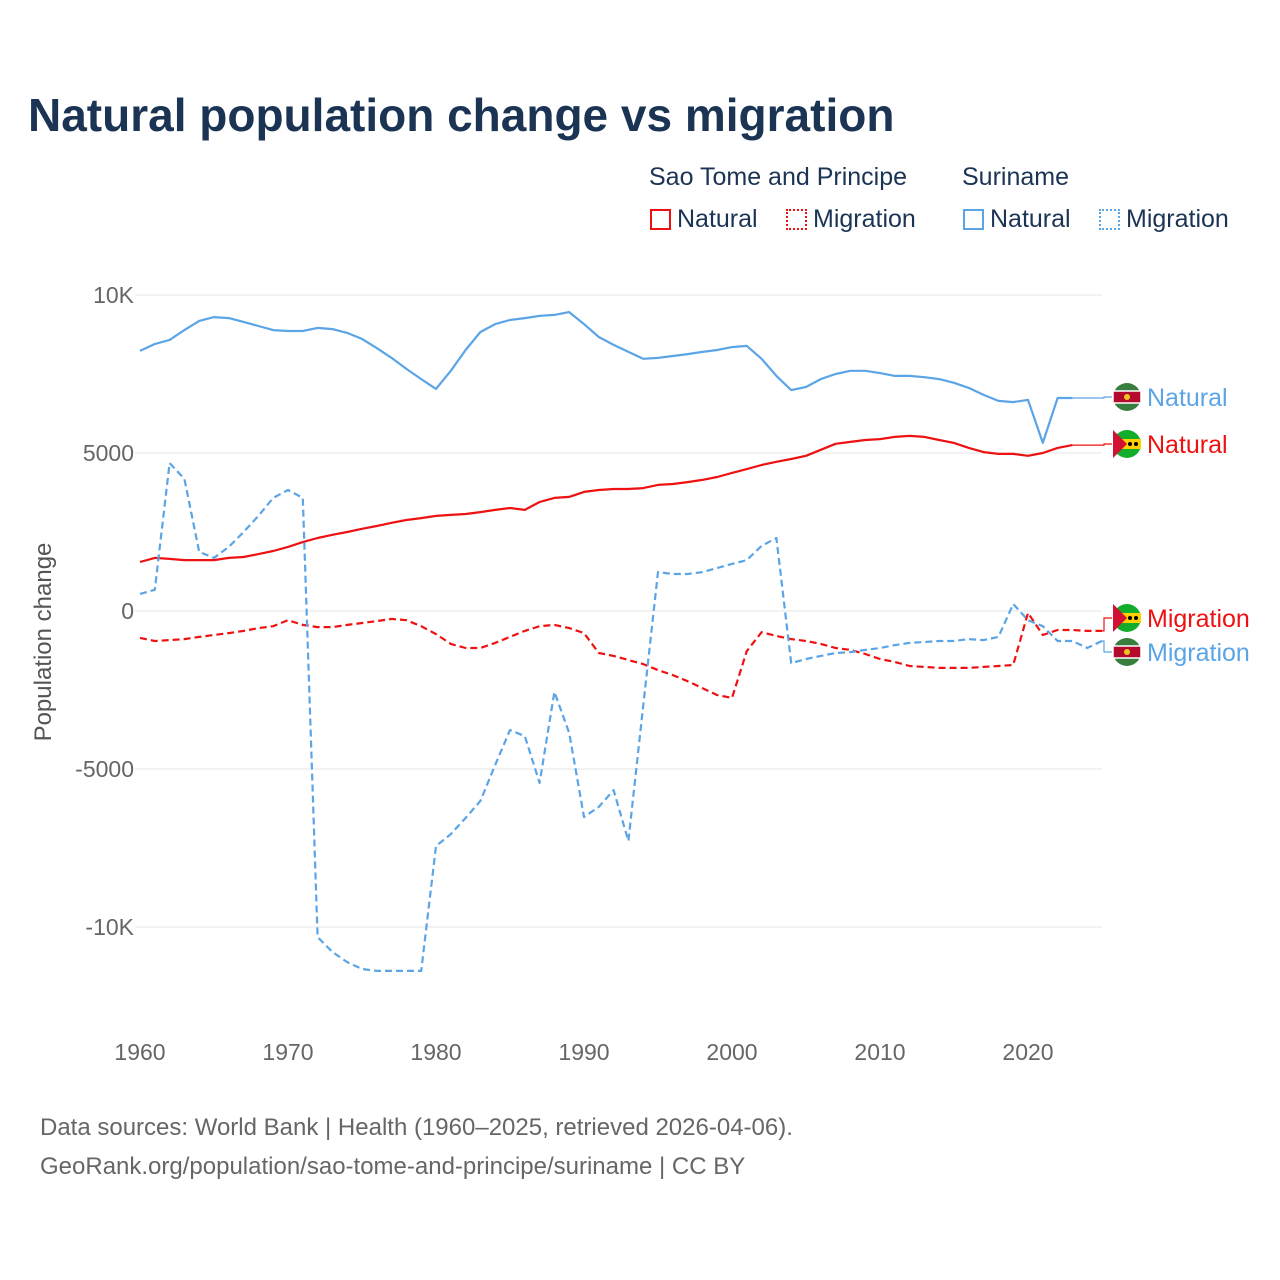  Describe the element at coordinates (287, 1052) in the screenshot. I see `x-tick-label: 1970` at that location.